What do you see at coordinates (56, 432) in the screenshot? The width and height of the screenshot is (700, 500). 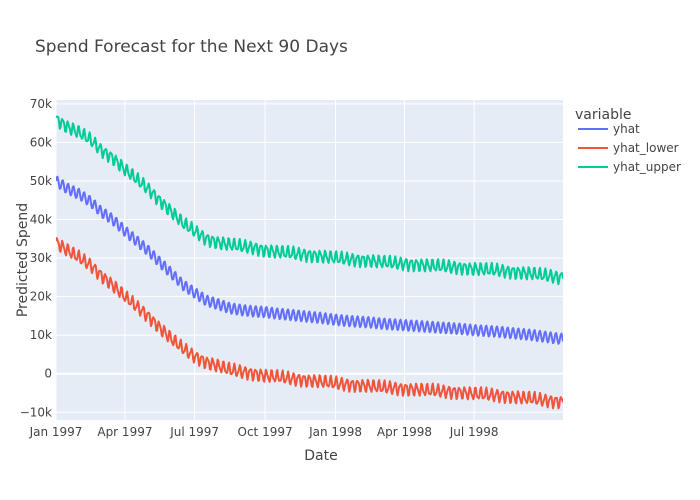 I see `x-tick-label: Jan 1997` at bounding box center [56, 432].